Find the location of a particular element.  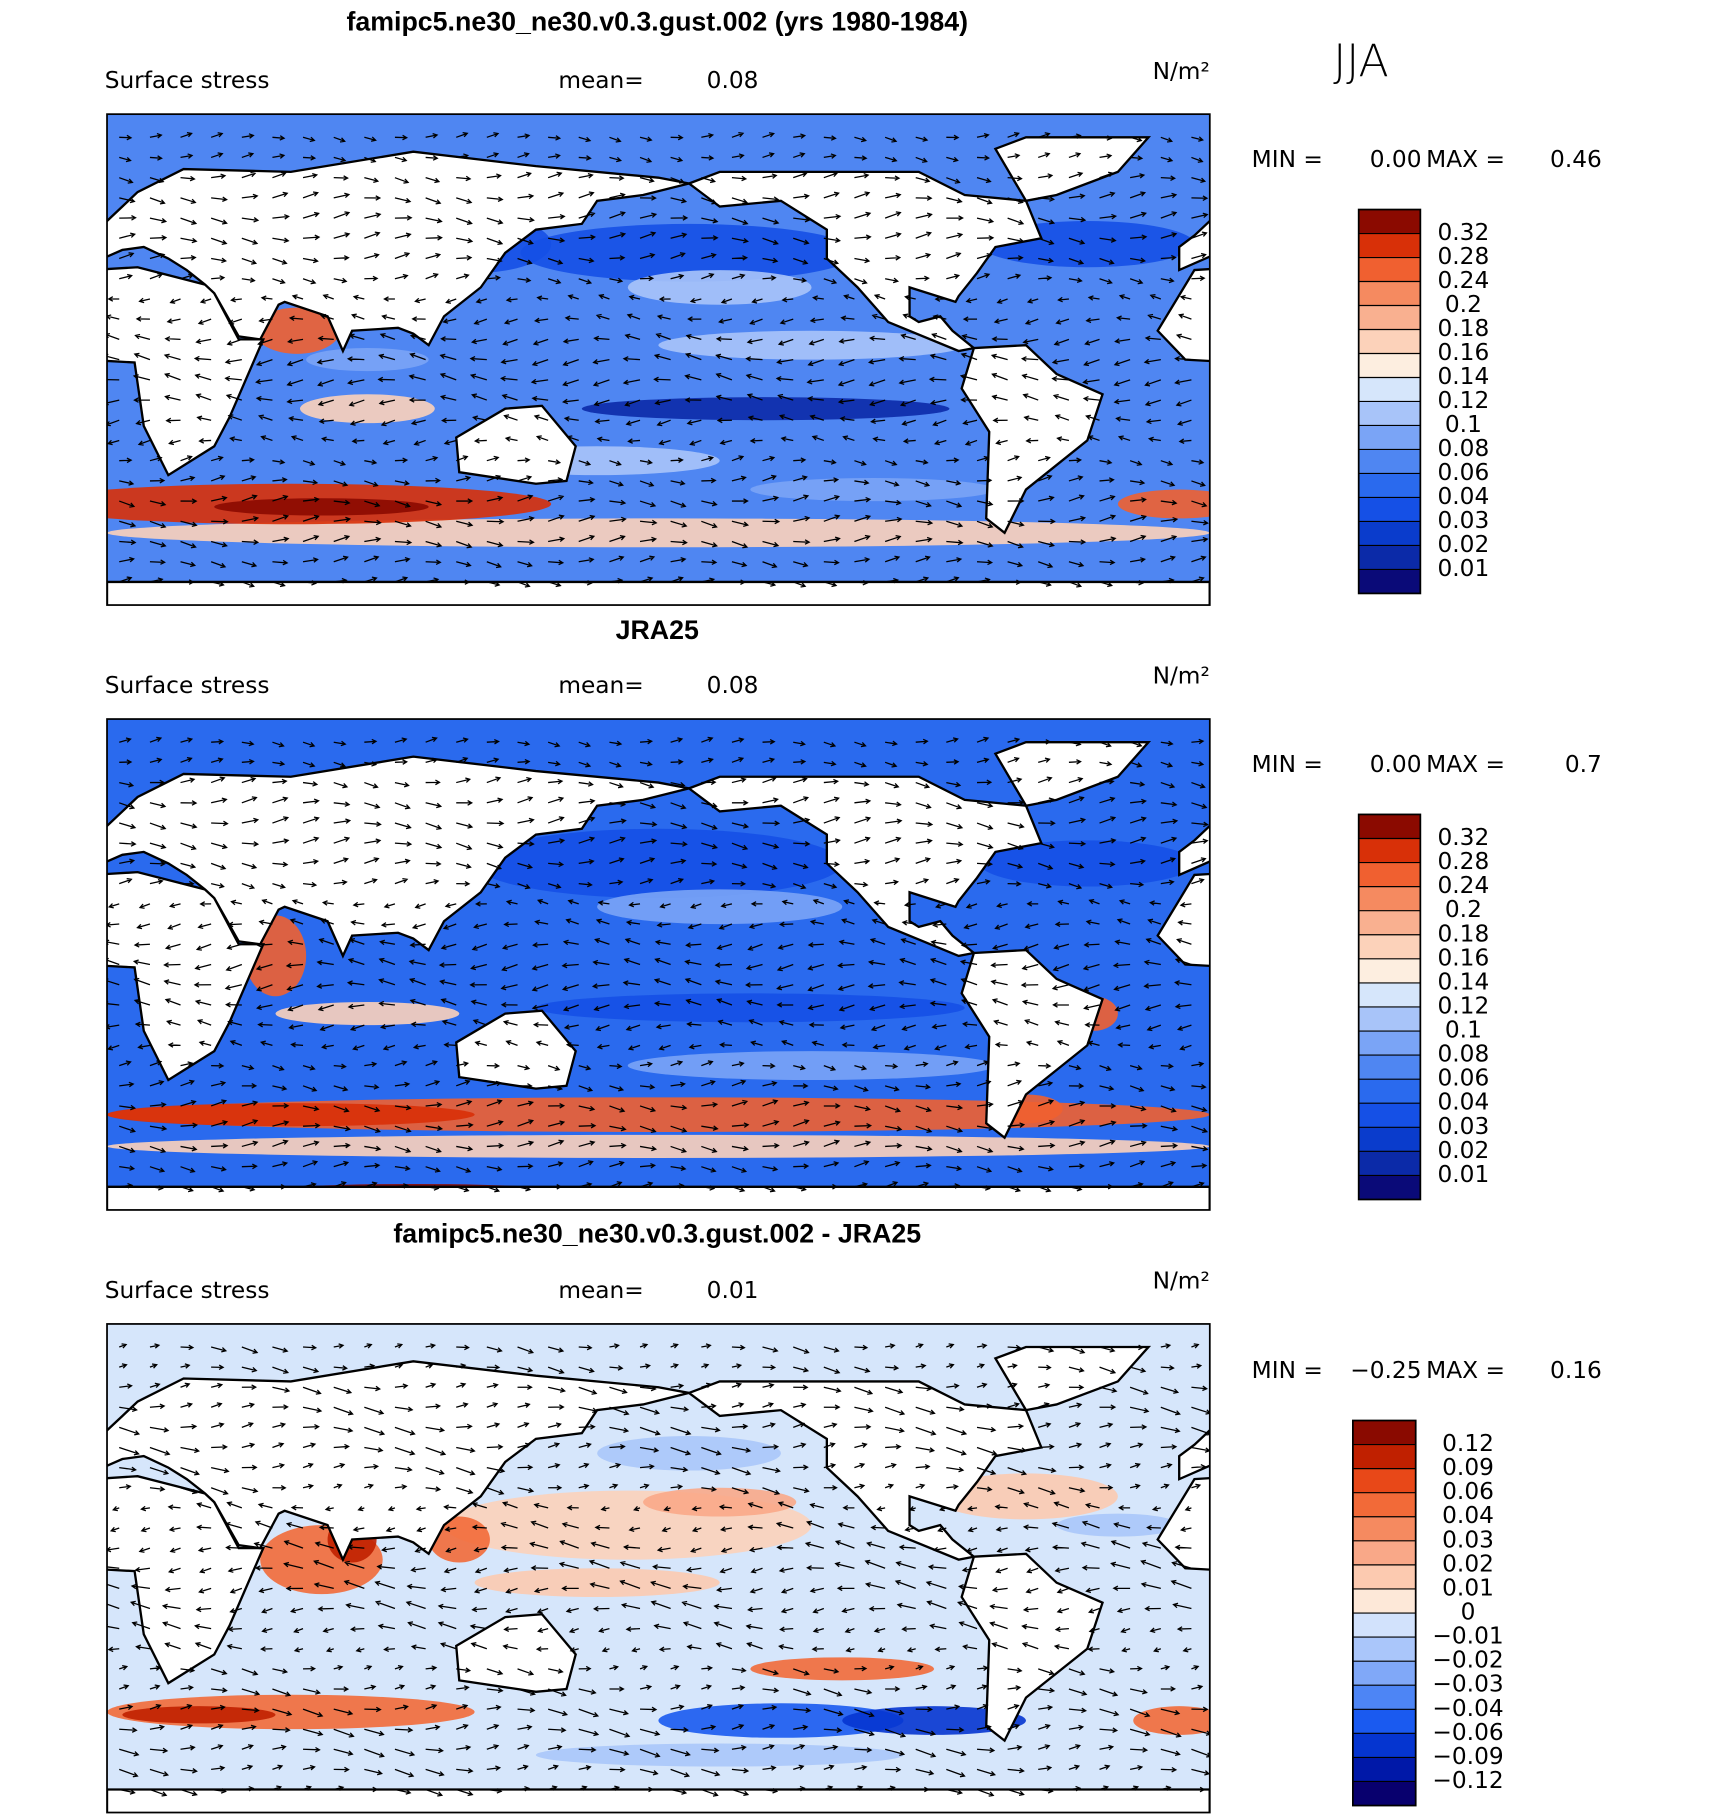

units-label: N/m² is located at coordinates (1181, 71).